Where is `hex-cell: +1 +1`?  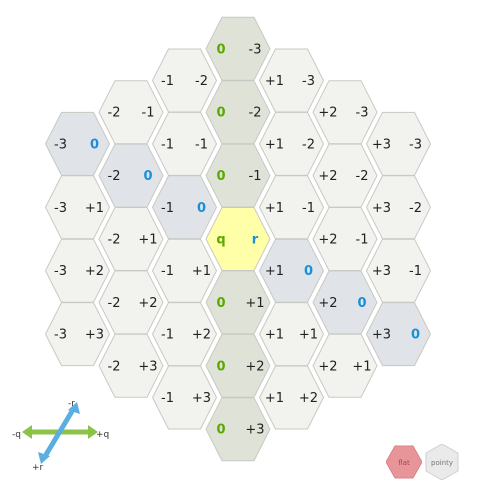 hex-cell: +1 +1 is located at coordinates (291, 334).